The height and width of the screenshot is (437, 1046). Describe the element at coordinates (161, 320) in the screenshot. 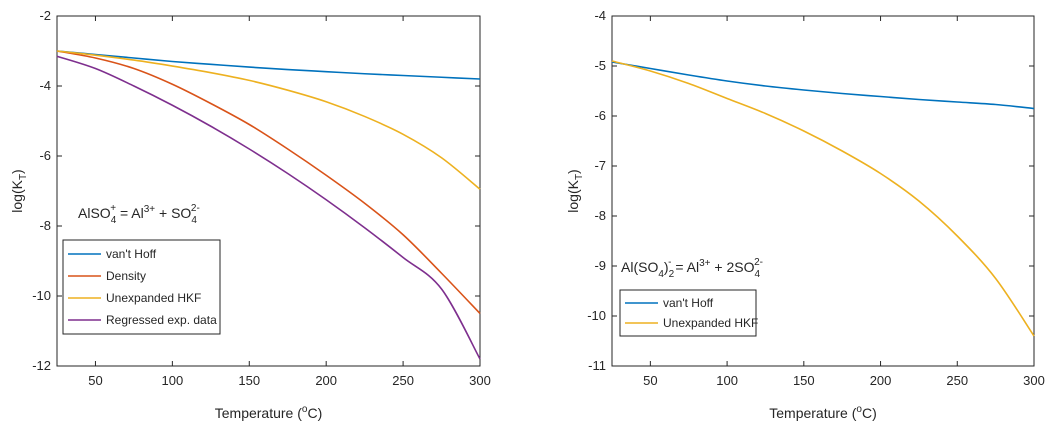

I see `legend-label: Regressed exp. data` at that location.